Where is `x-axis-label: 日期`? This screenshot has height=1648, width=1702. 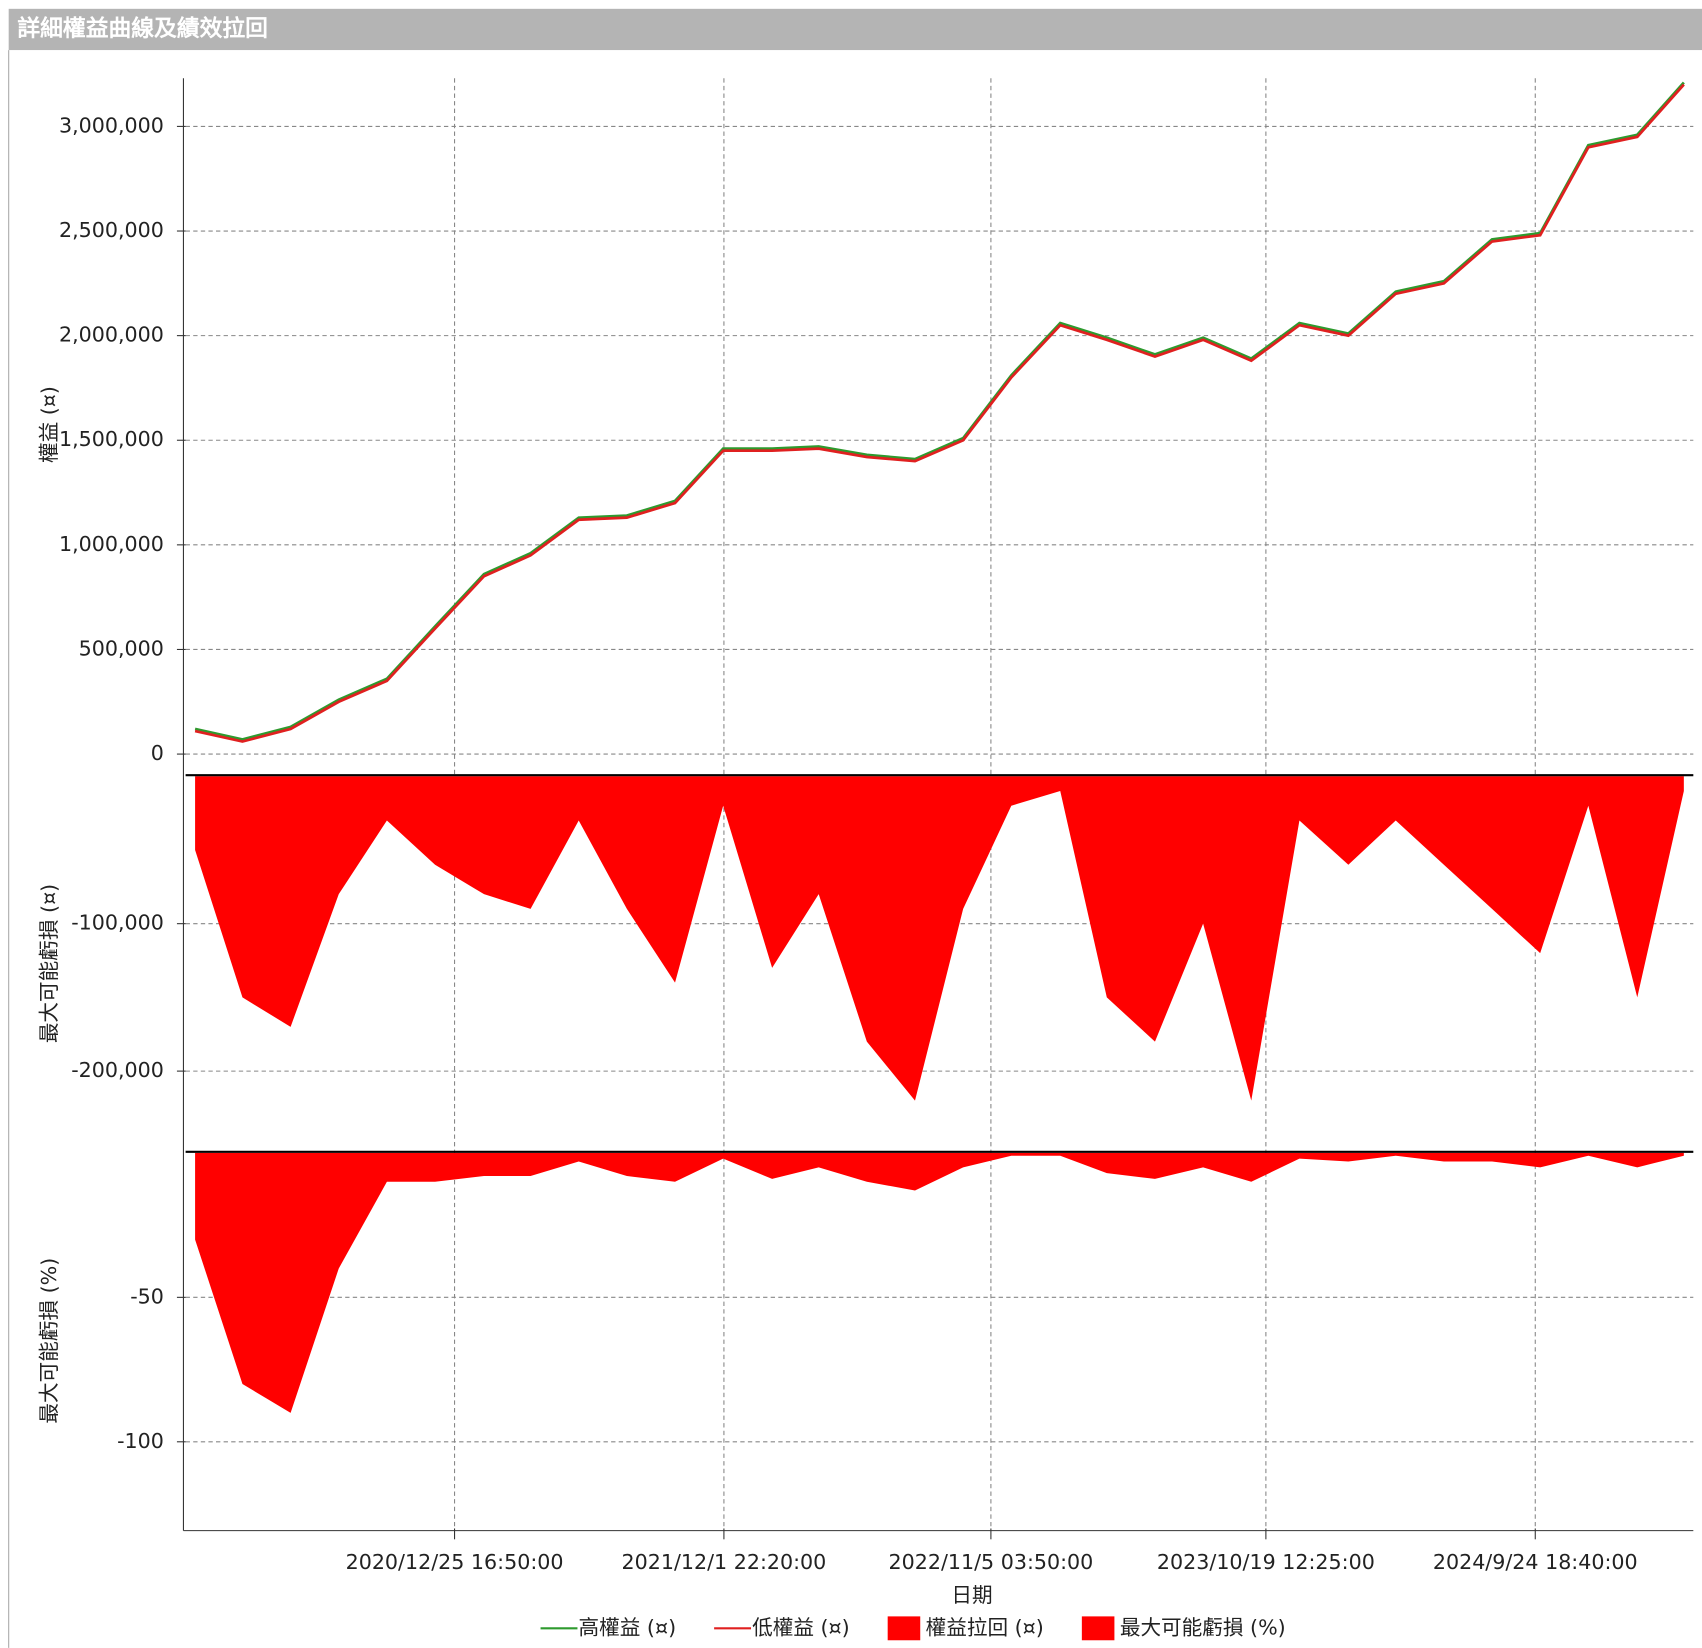
x-axis-label: 日期 is located at coordinates (971, 1595).